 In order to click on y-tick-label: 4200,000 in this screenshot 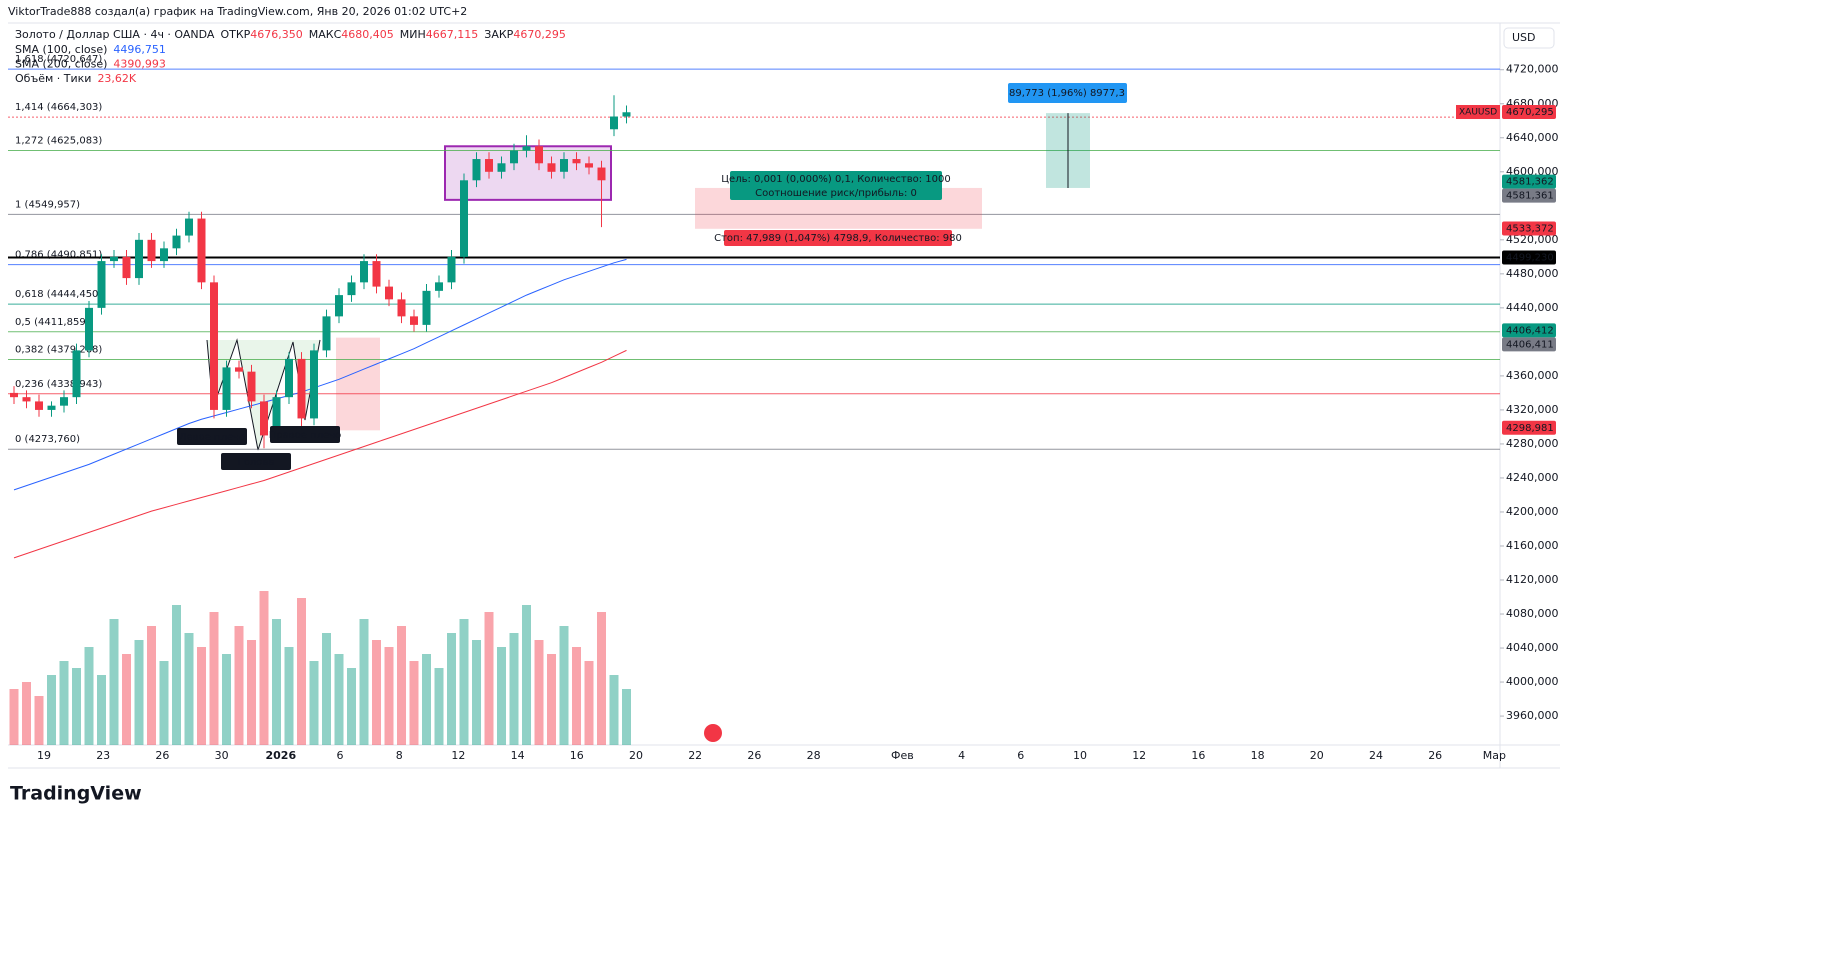, I will do `click(1532, 511)`.